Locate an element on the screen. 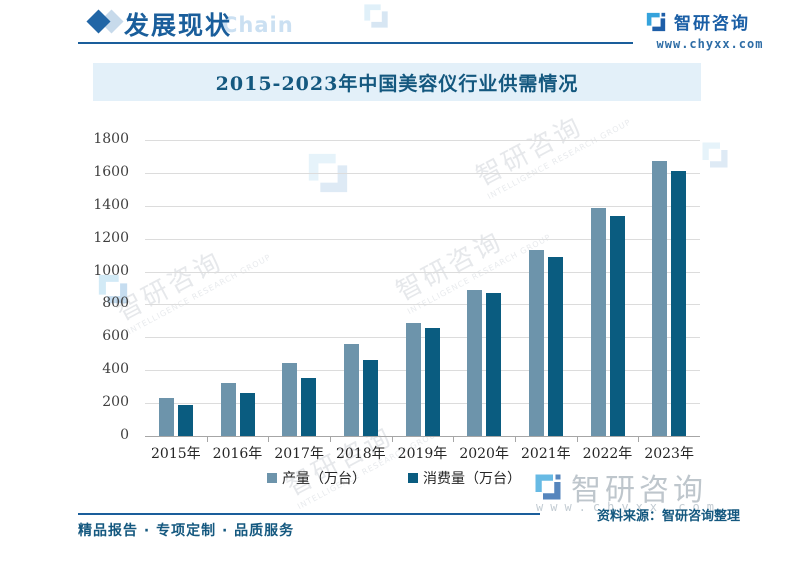 The image size is (787, 568). legend-item: 产量（万台） is located at coordinates (316, 478).